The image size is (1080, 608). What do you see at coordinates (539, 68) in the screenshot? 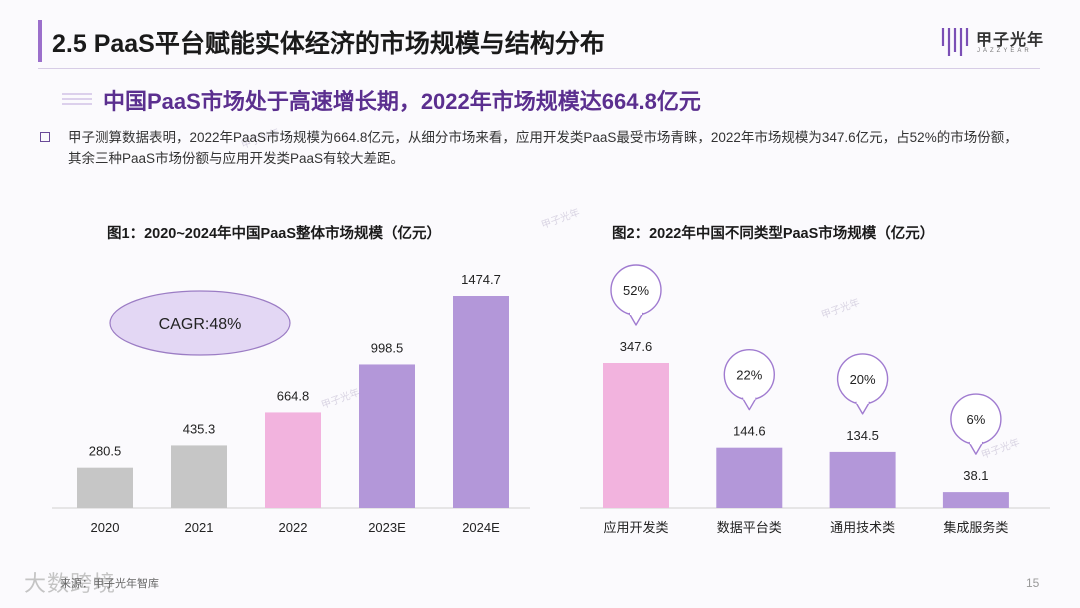
I see `title-divider` at bounding box center [539, 68].